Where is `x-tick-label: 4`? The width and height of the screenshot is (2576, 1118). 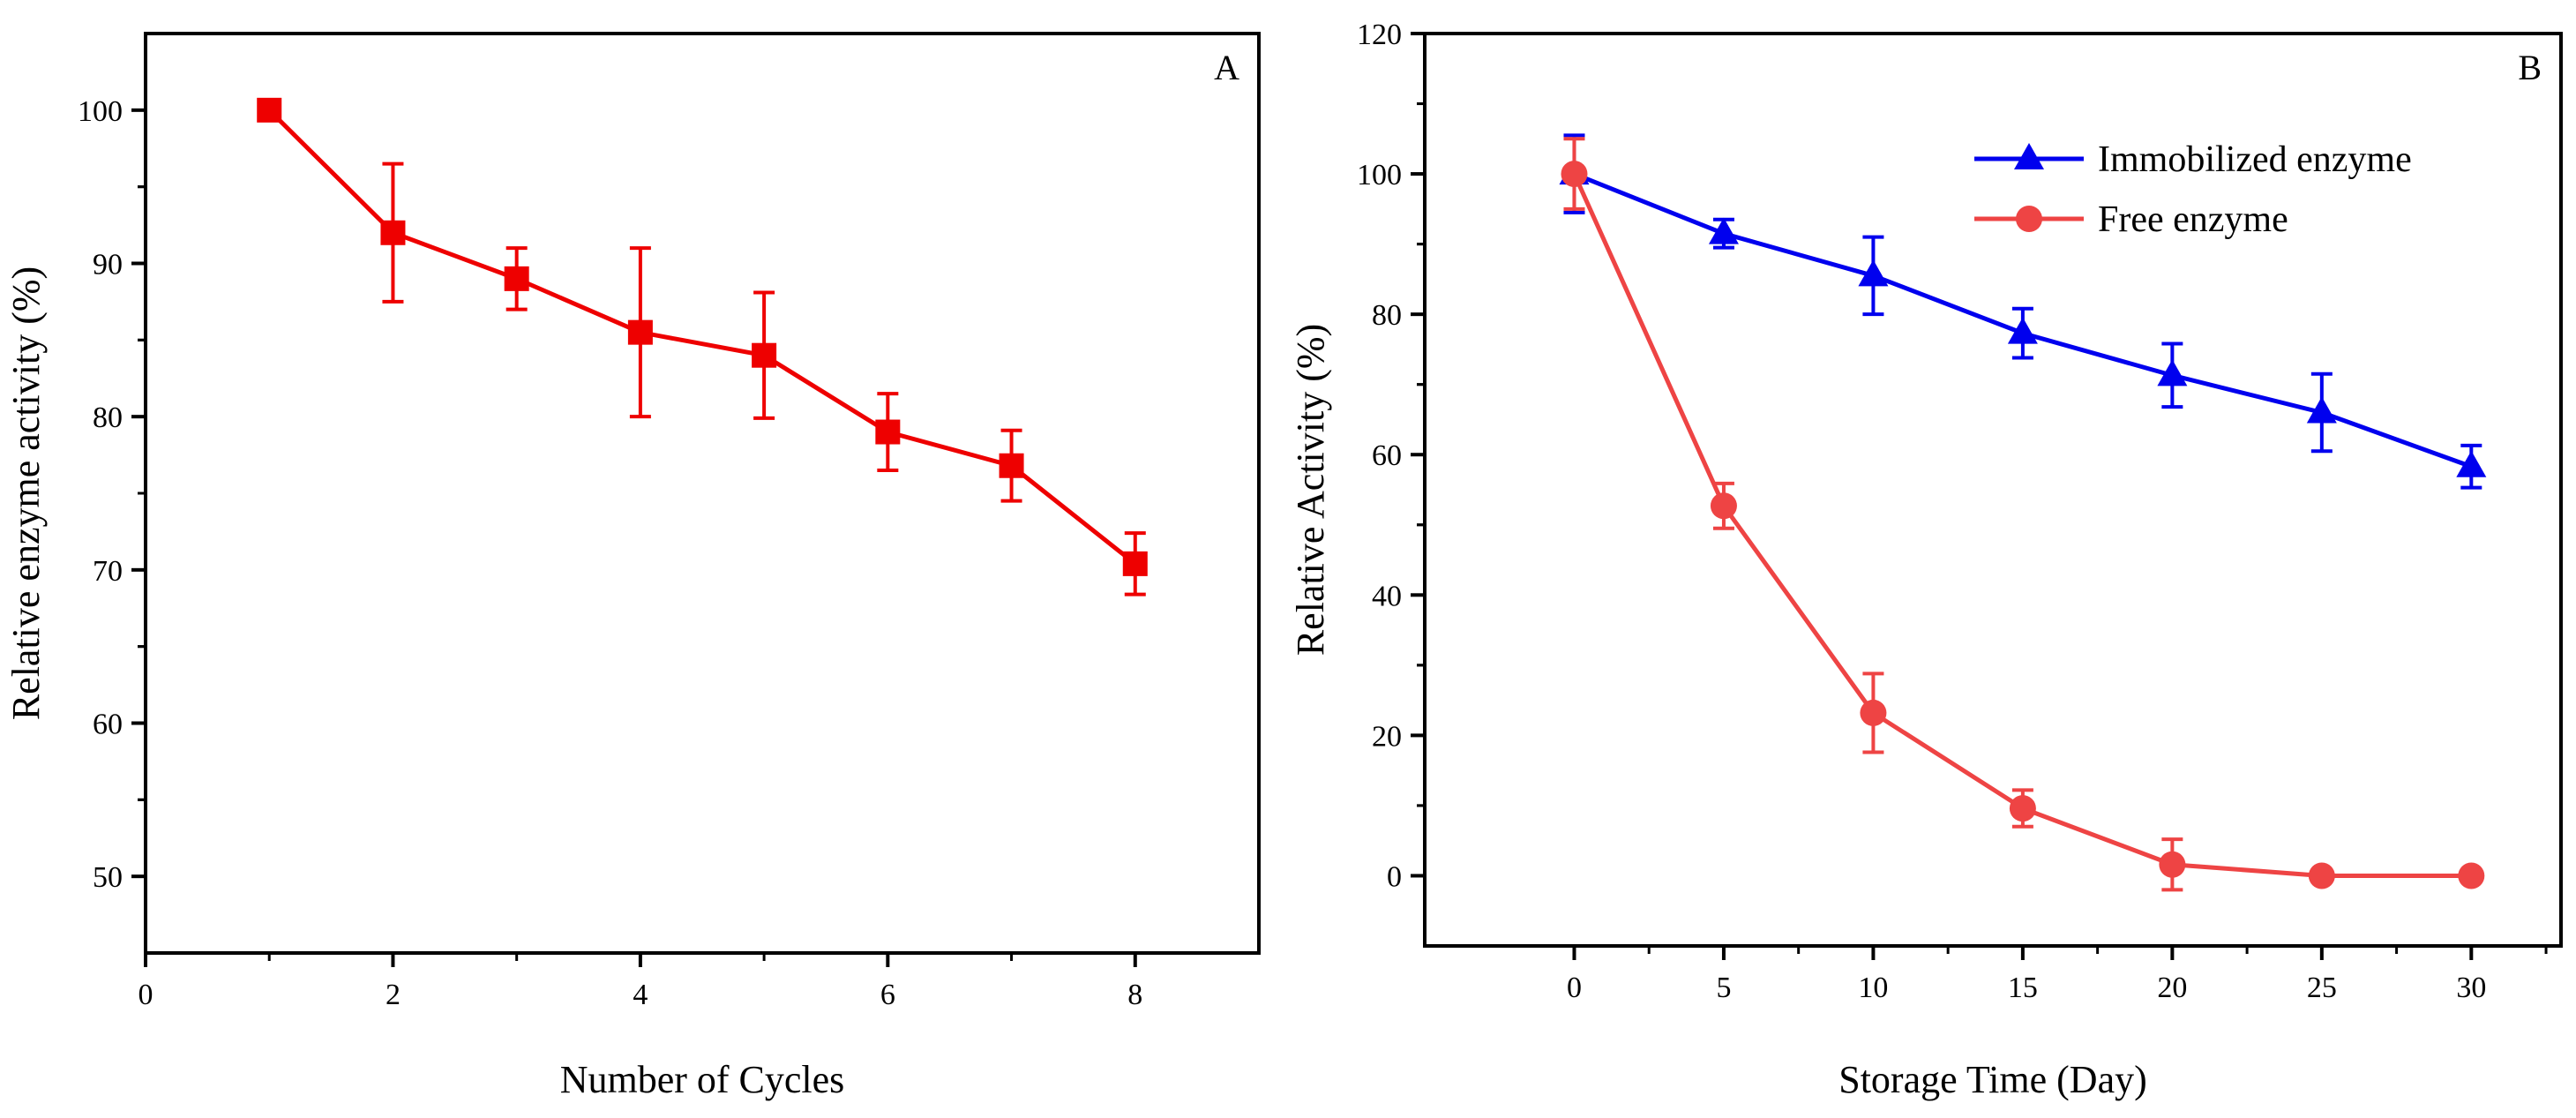 x-tick-label: 4 is located at coordinates (641, 995).